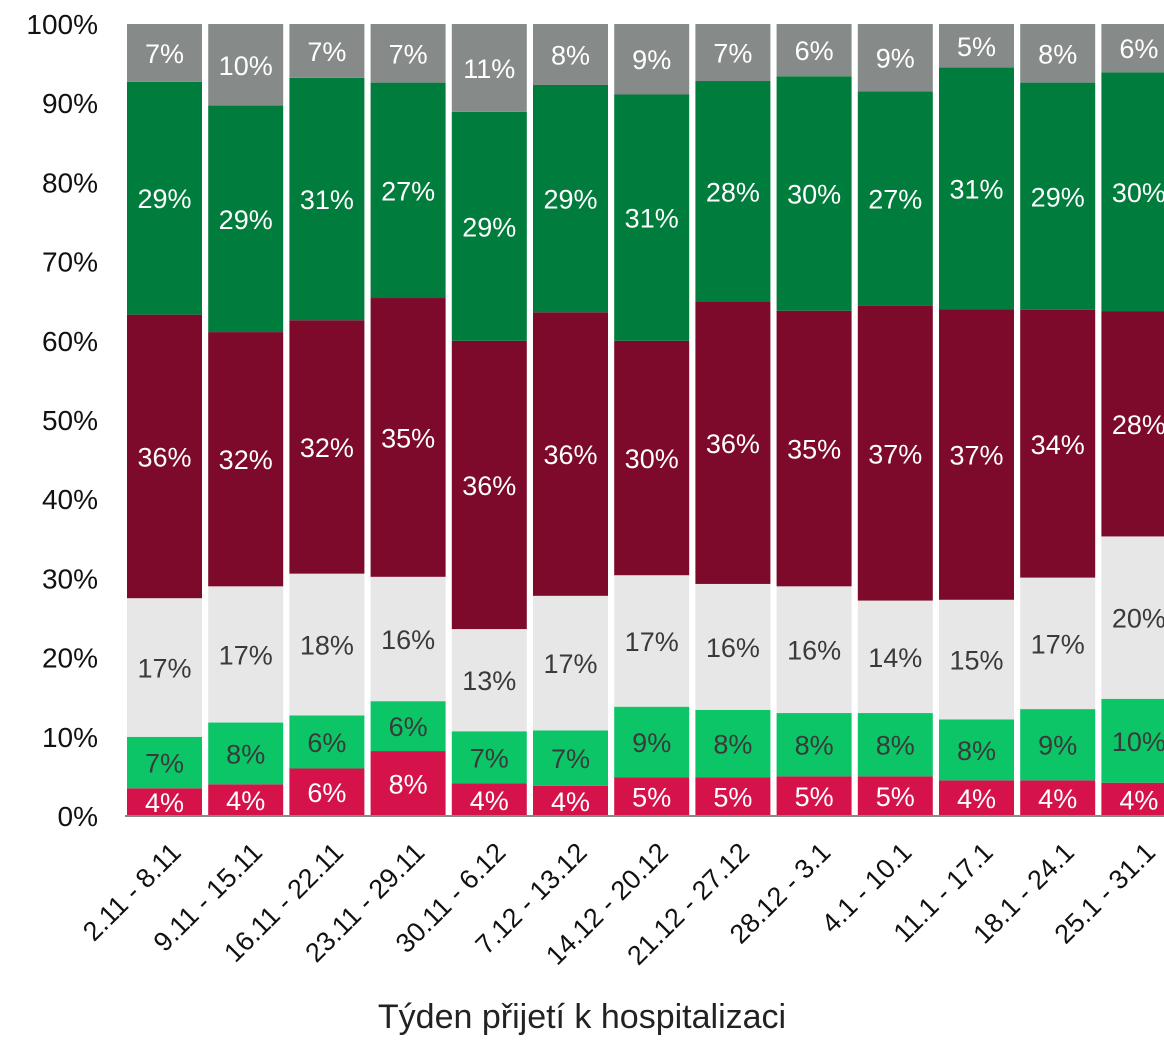  What do you see at coordinates (327, 646) in the screenshot?
I see `data-label: 18%` at bounding box center [327, 646].